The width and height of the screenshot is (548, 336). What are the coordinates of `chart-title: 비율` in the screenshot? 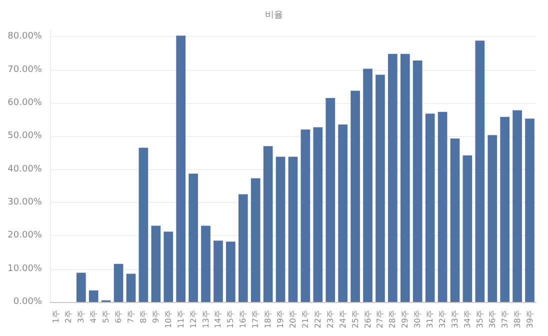 It's located at (274, 15).